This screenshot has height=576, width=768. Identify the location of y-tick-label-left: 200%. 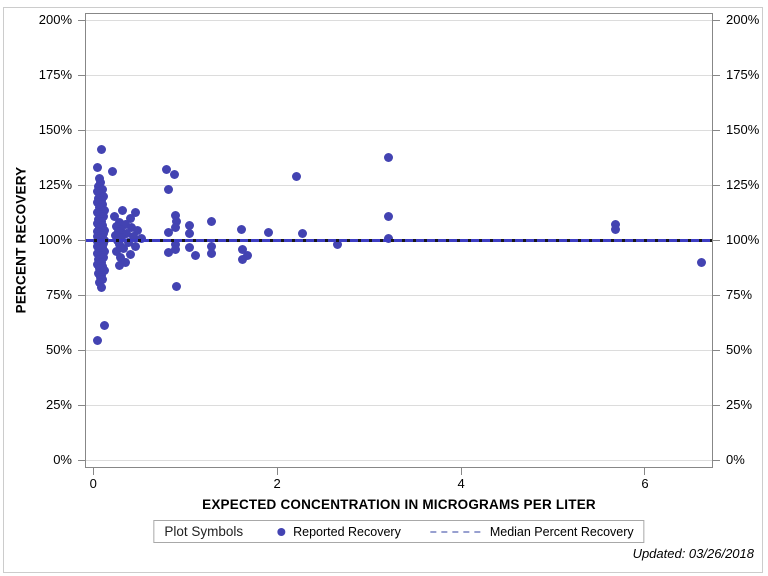
(55, 20).